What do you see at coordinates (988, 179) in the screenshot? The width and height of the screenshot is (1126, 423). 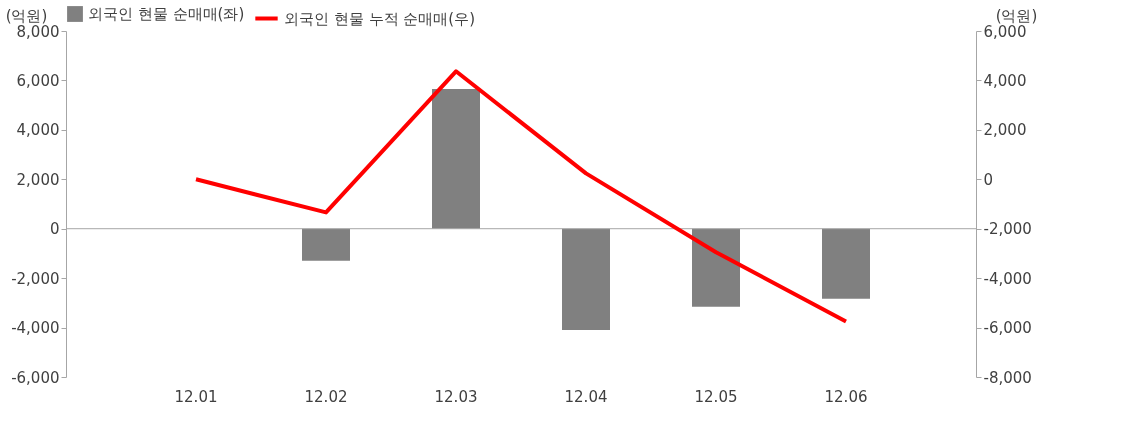 I see `y2-tick-label: 0` at bounding box center [988, 179].